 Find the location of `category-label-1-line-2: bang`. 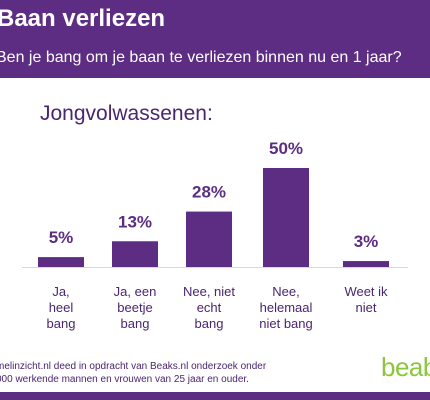

category-label-1-line-2: bang is located at coordinates (135, 323).